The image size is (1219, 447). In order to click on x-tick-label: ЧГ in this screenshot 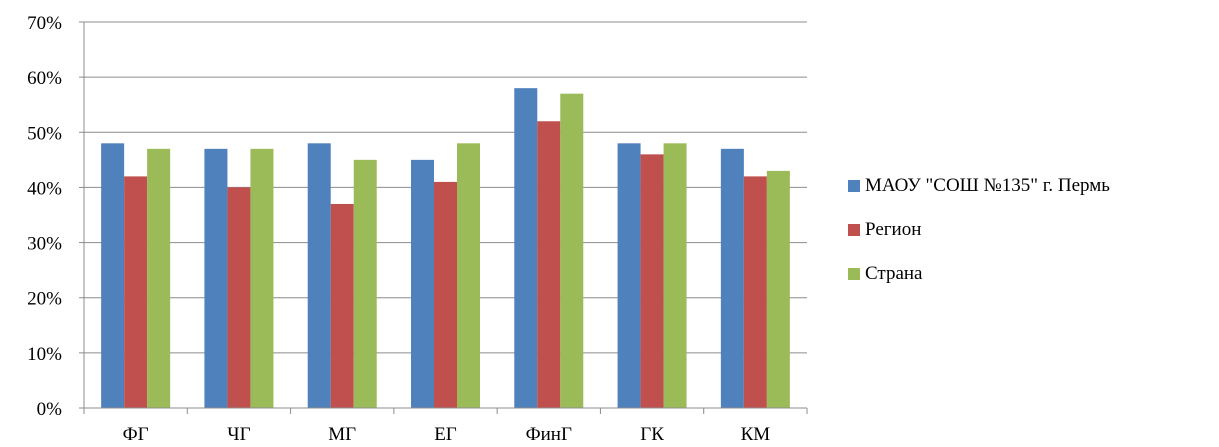, I will do `click(238, 434)`.